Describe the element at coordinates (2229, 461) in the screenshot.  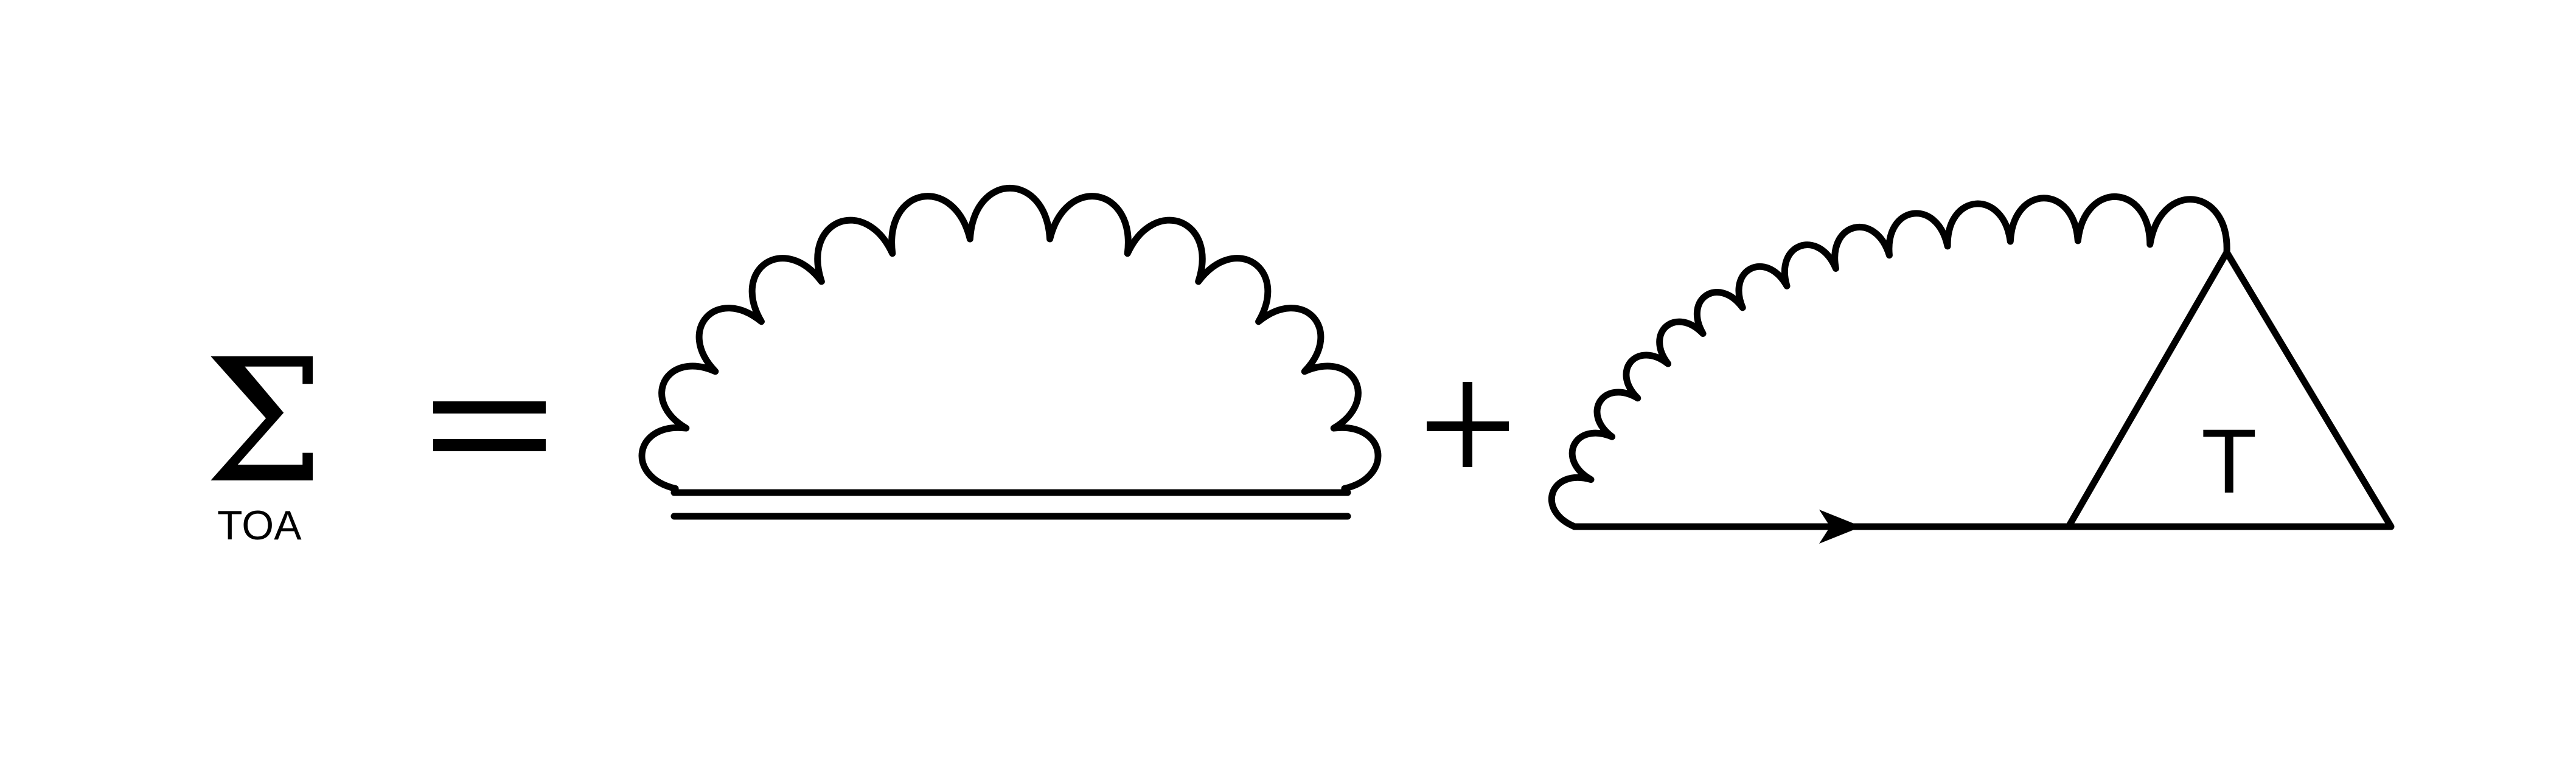
I see `vertex-label: T` at that location.